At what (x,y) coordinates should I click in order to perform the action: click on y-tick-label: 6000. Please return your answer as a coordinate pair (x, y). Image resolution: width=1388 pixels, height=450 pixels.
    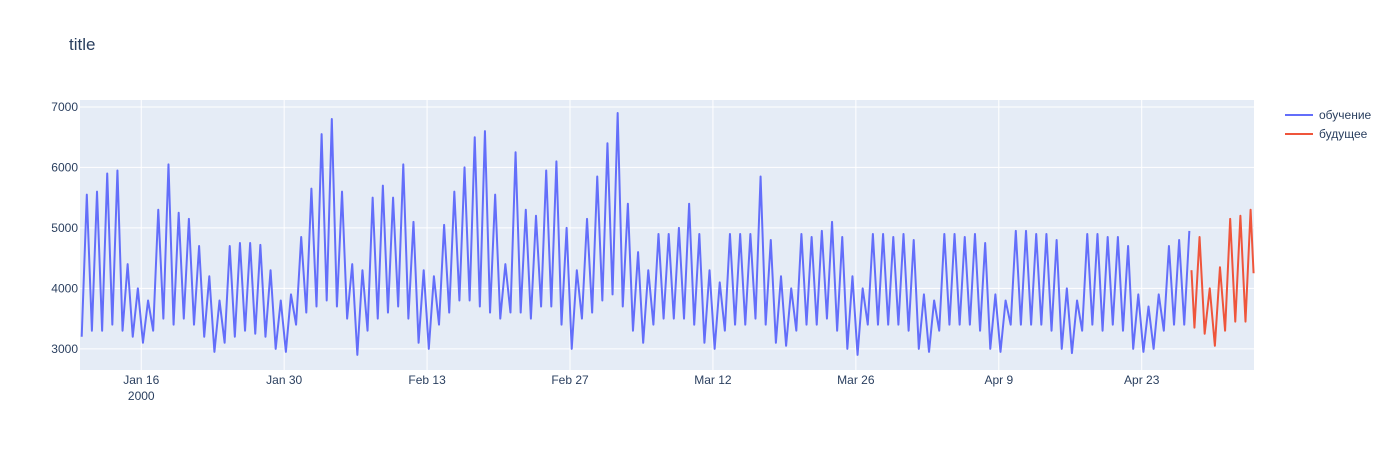
    Looking at the image, I should click on (64, 167).